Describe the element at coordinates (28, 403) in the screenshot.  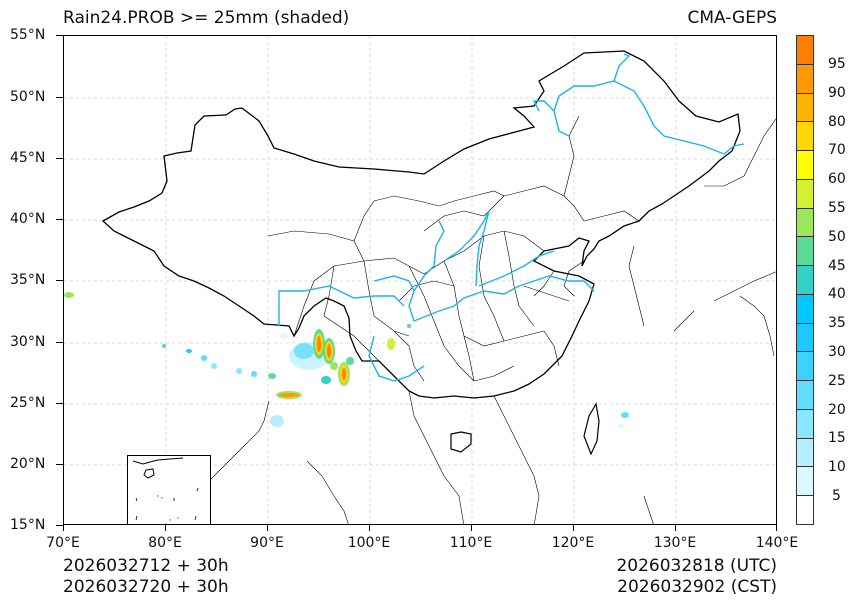
I see `y-tick-25: 25°N` at that location.